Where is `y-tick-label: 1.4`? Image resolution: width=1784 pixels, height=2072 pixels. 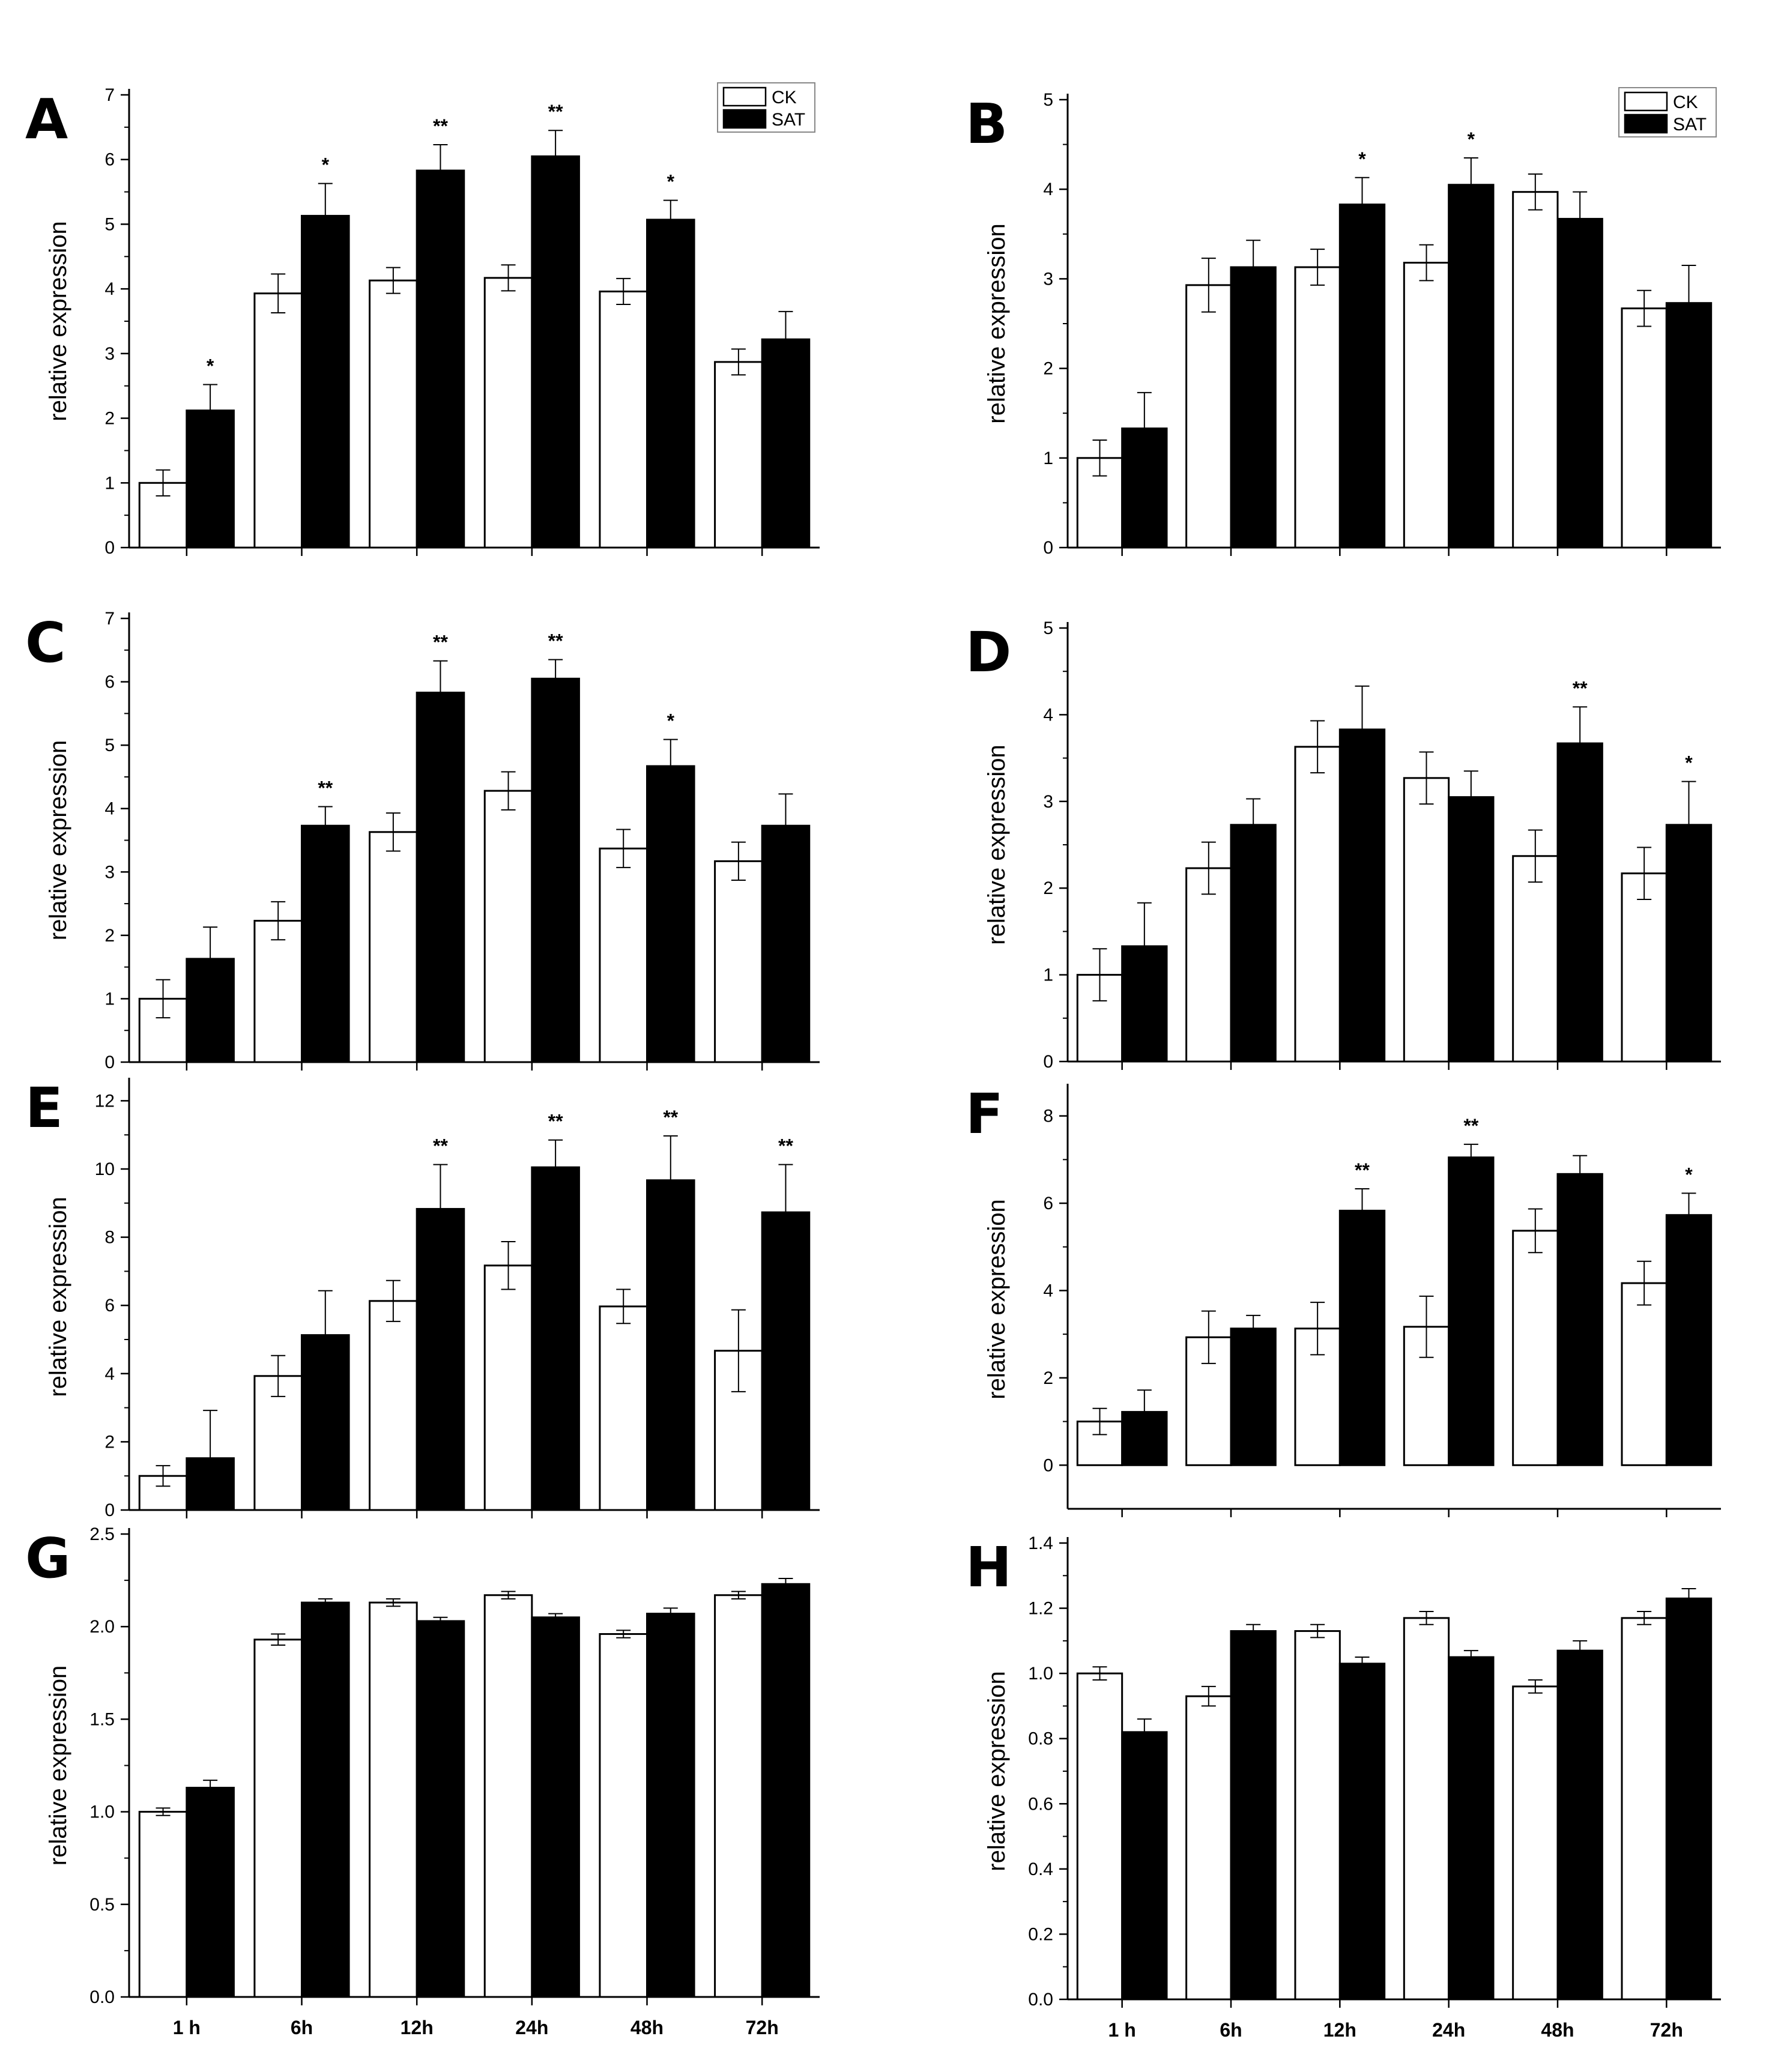 y-tick-label: 1.4 is located at coordinates (1040, 1543).